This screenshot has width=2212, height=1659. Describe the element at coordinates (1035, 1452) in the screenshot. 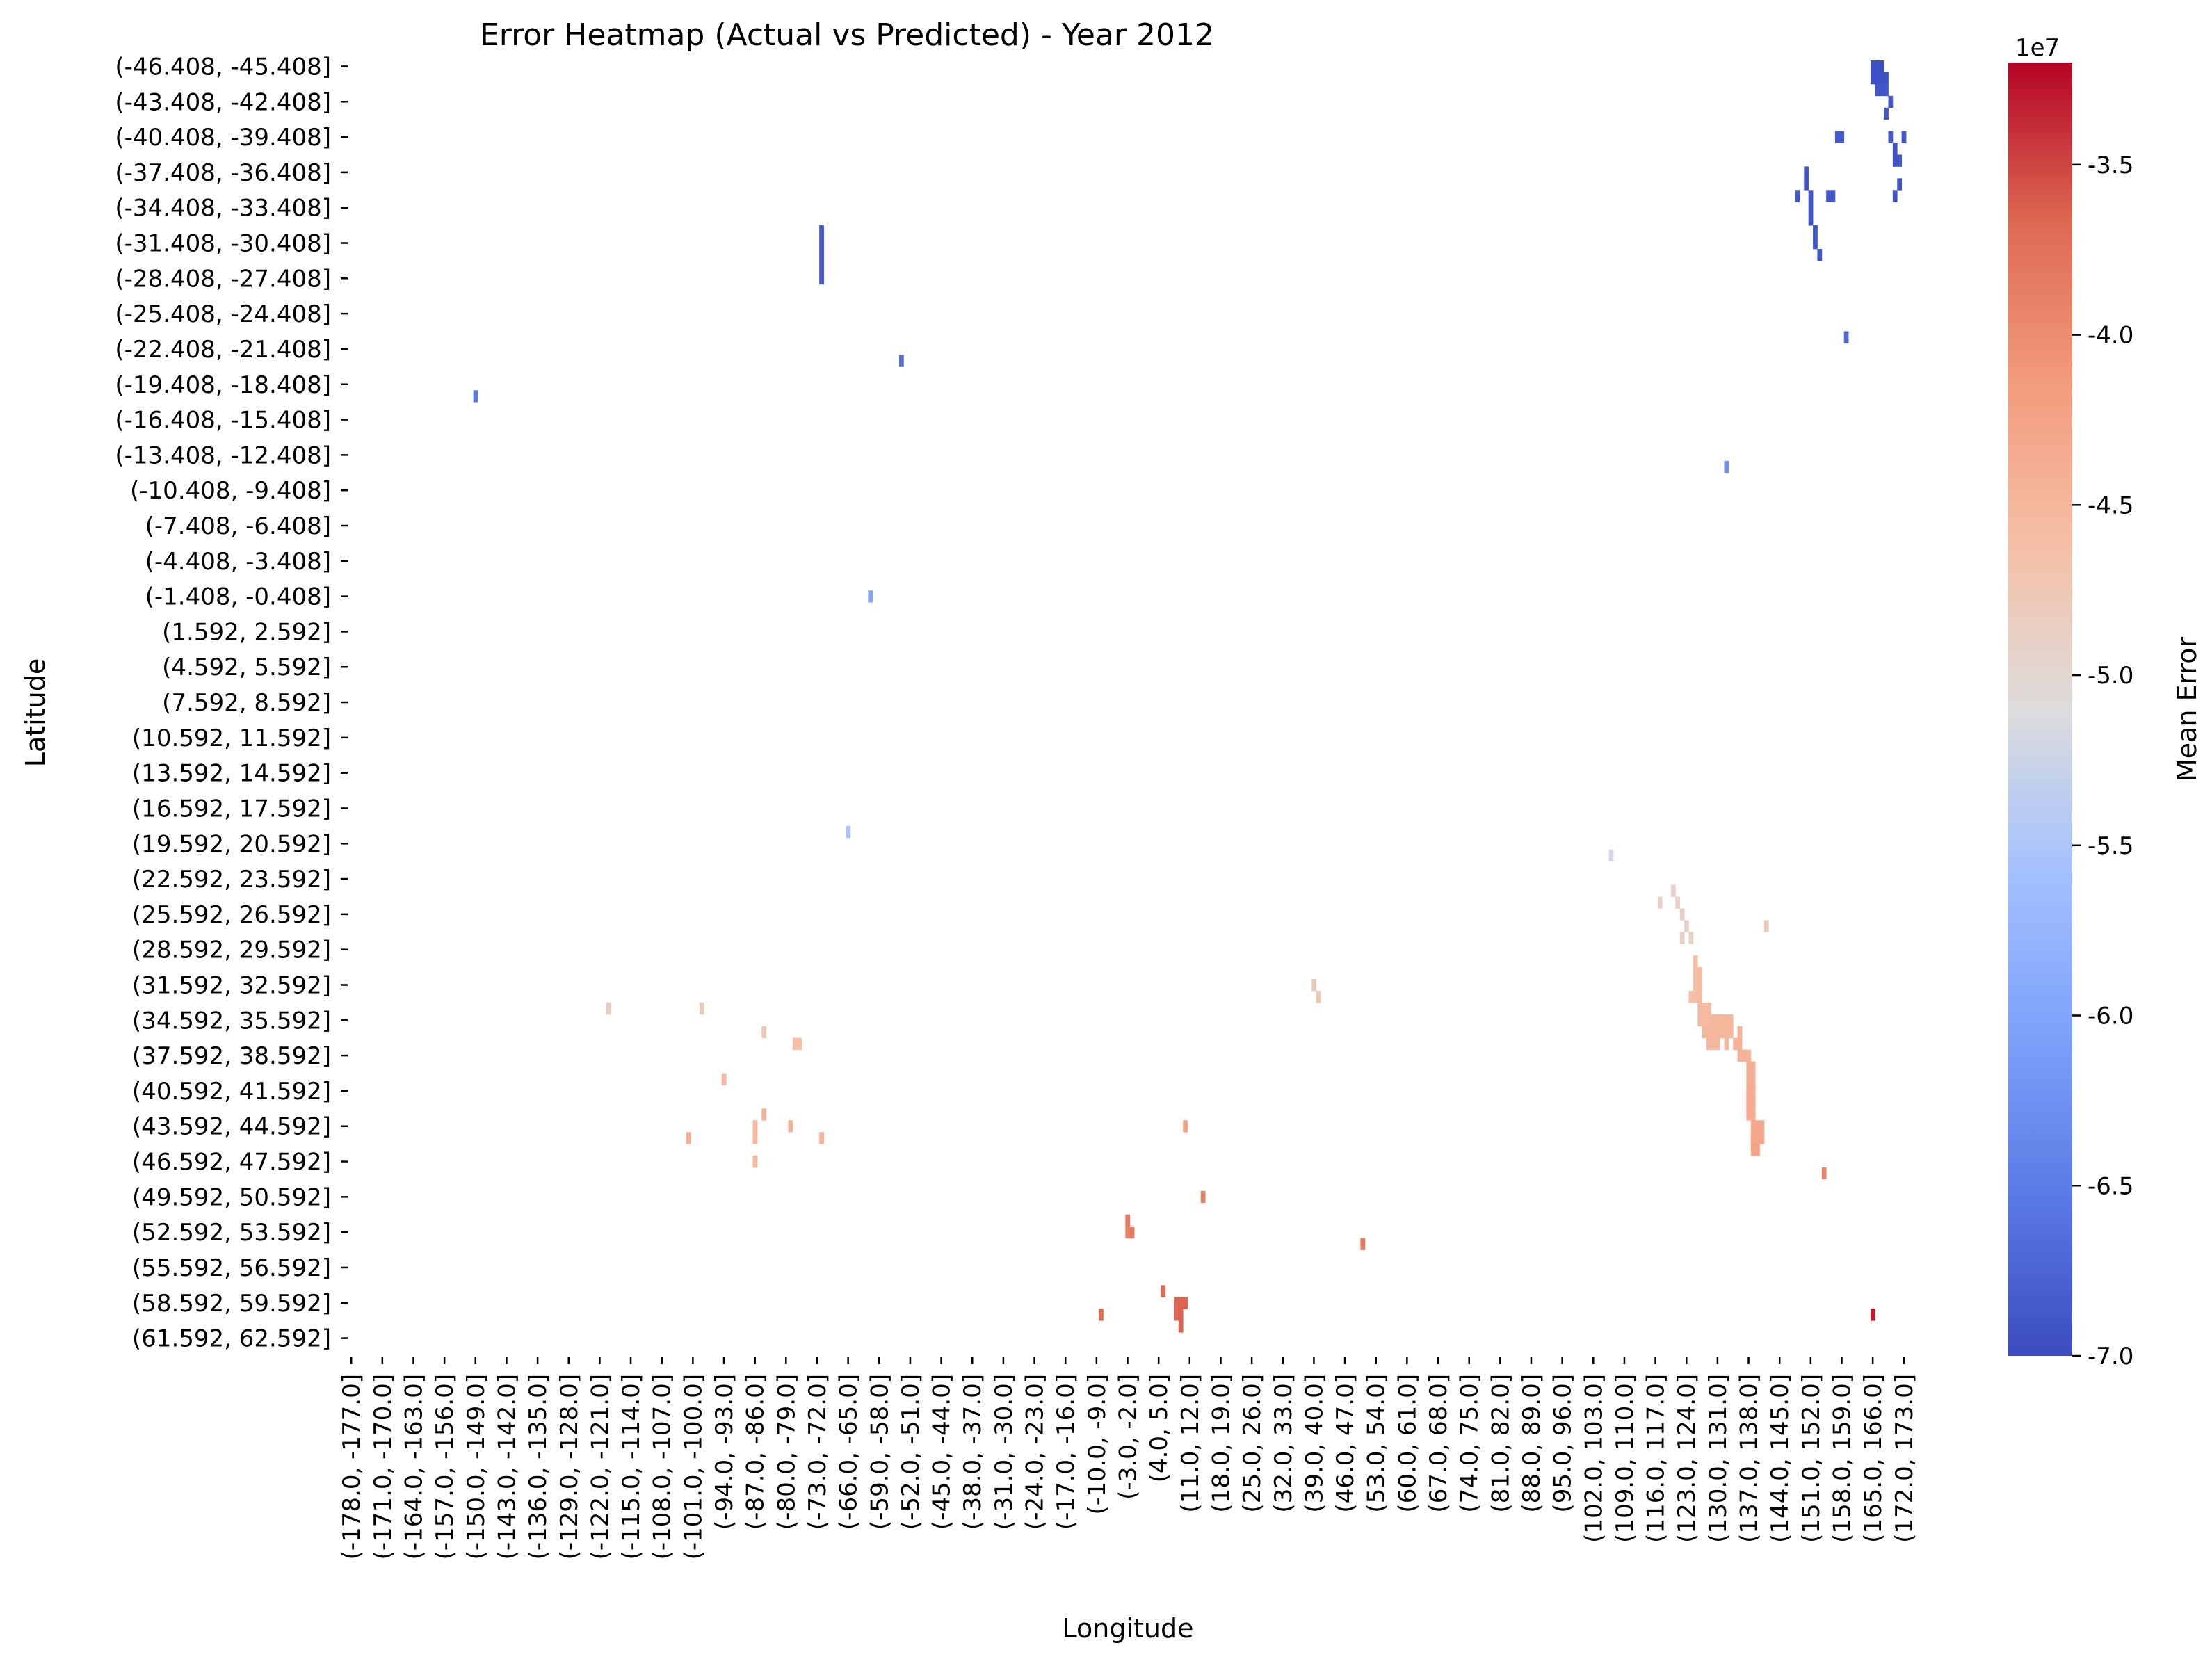

I see `x-tick-label: (-24.0, -23.0]` at that location.